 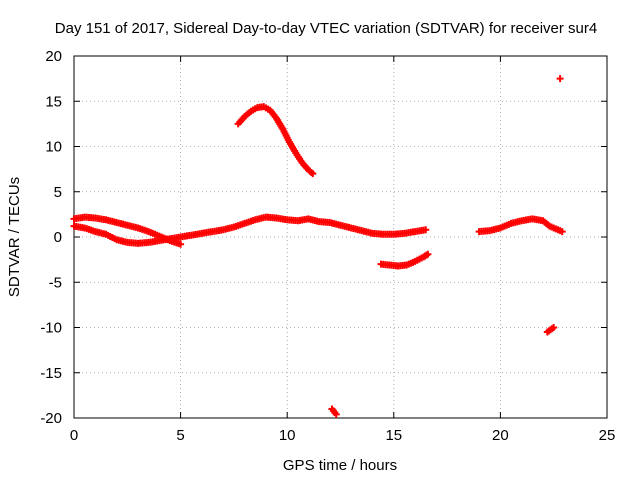 I want to click on x-axis-label: GPS time / hours, so click(x=340, y=465).